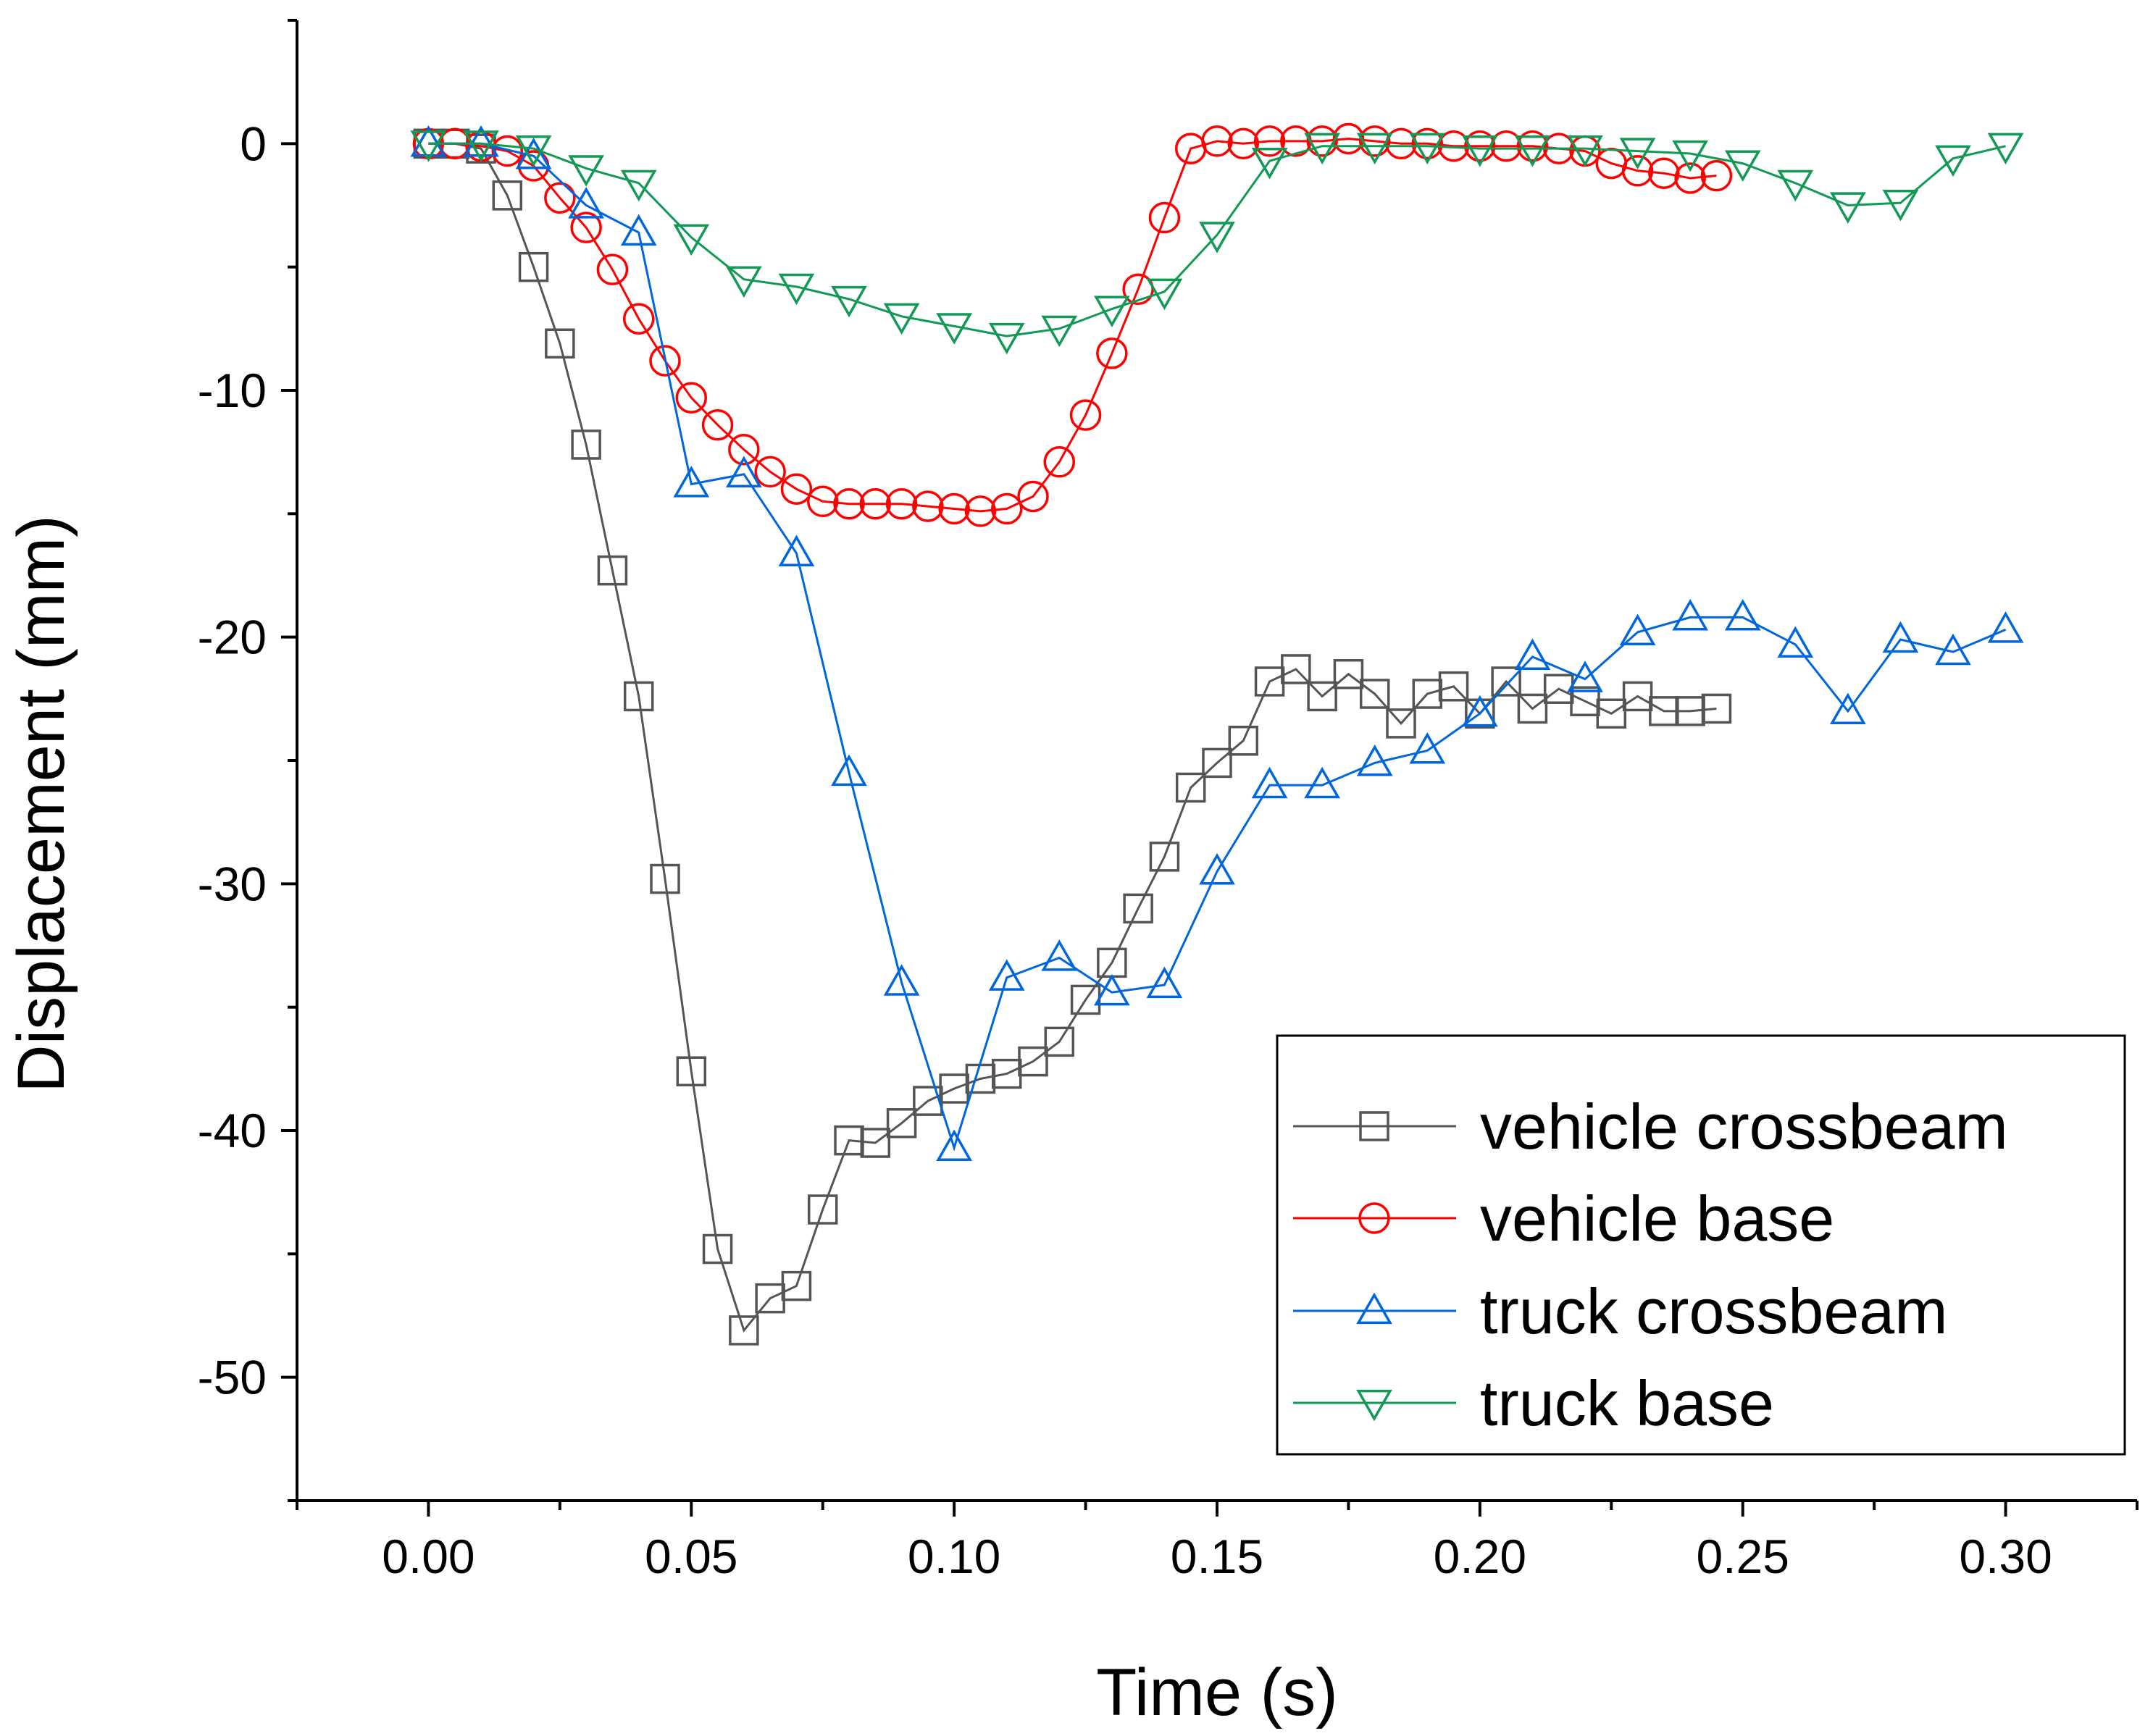 The width and height of the screenshot is (2153, 1736). Describe the element at coordinates (1217, 243) in the screenshot. I see `series-truck-base` at that location.